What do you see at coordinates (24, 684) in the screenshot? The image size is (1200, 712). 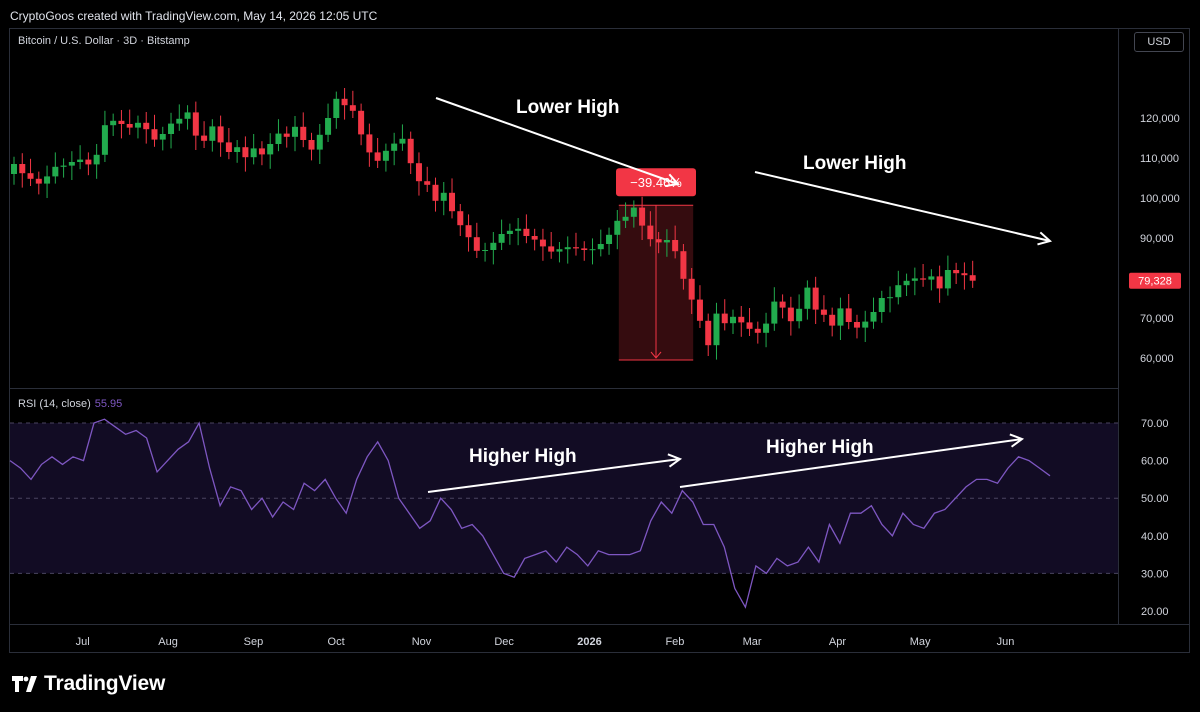 I see `tradingview-logo-icon` at bounding box center [24, 684].